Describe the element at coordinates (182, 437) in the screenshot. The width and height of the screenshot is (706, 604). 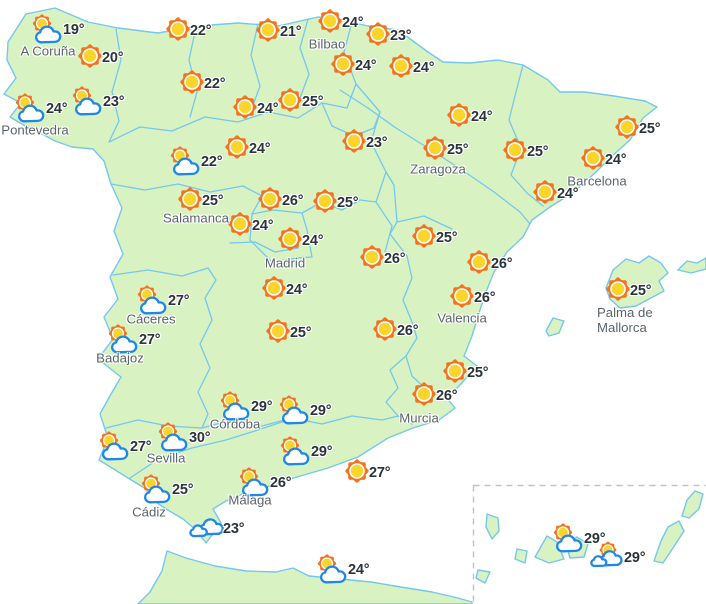
I see `weather-marker: 30°` at that location.